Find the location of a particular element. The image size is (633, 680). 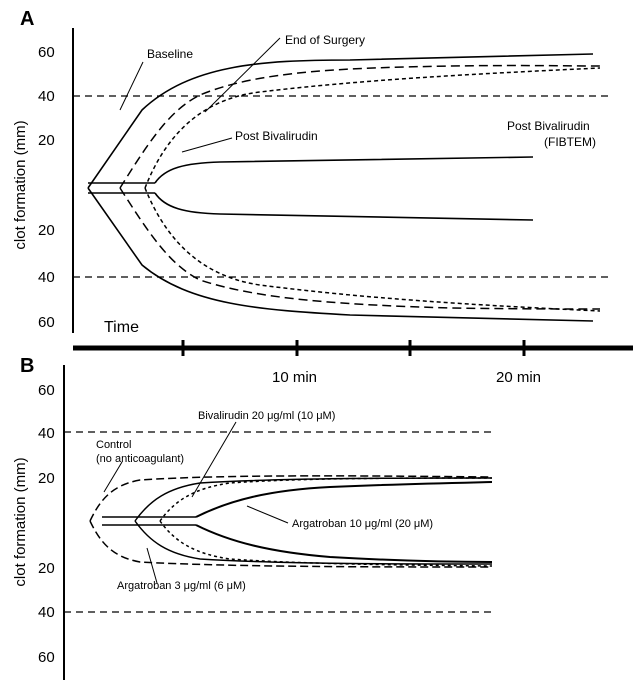

panel-a-label-baseline: Baseline is located at coordinates (170, 54).